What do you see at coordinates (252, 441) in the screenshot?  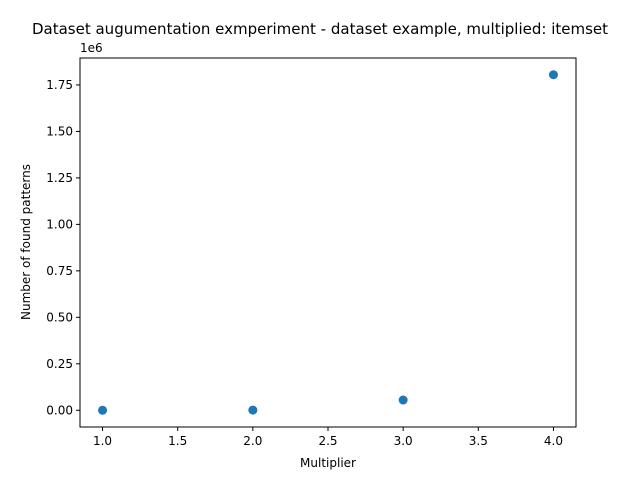 I see `x-tick-label: 2.0` at bounding box center [252, 441].